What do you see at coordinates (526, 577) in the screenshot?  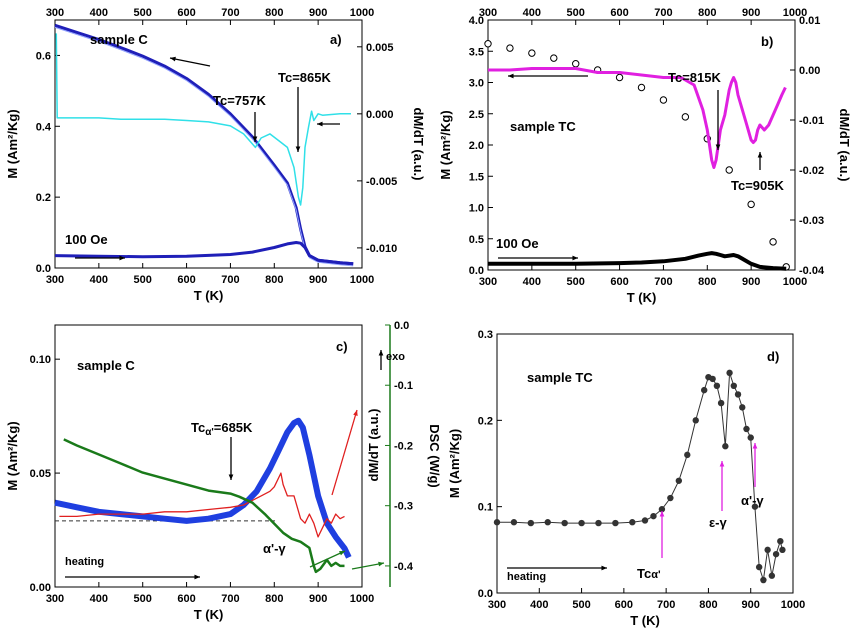 I see `panel-d-heating-label: heating` at bounding box center [526, 577].